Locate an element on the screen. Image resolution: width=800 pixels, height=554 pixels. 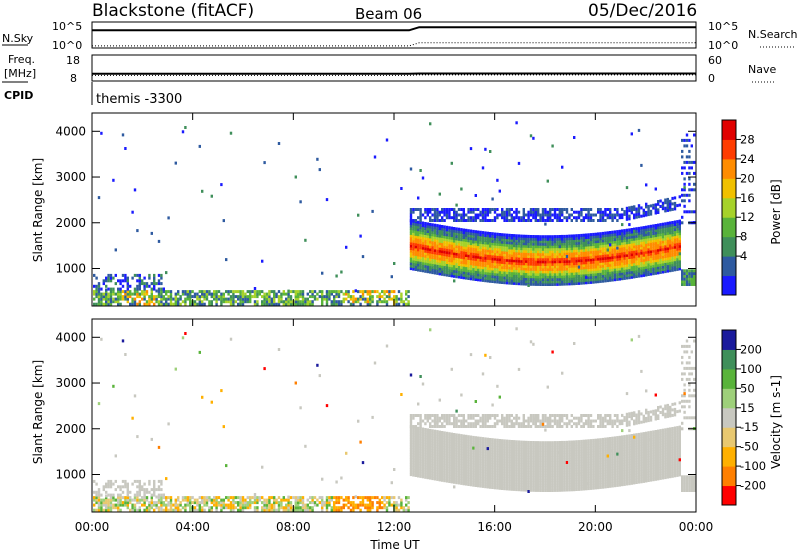
cpid-label: CPID is located at coordinates (18, 95).